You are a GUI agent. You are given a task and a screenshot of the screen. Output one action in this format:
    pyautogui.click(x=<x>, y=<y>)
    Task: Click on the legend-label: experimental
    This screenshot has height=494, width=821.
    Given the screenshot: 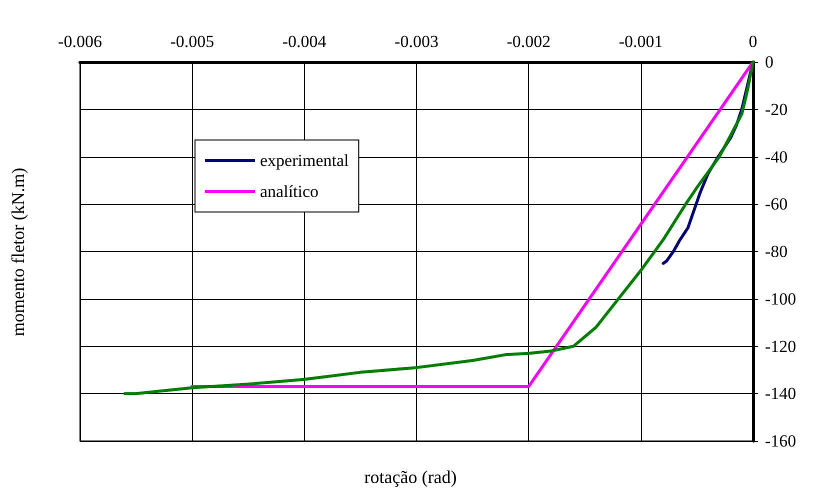 What is the action you would take?
    pyautogui.click(x=305, y=160)
    